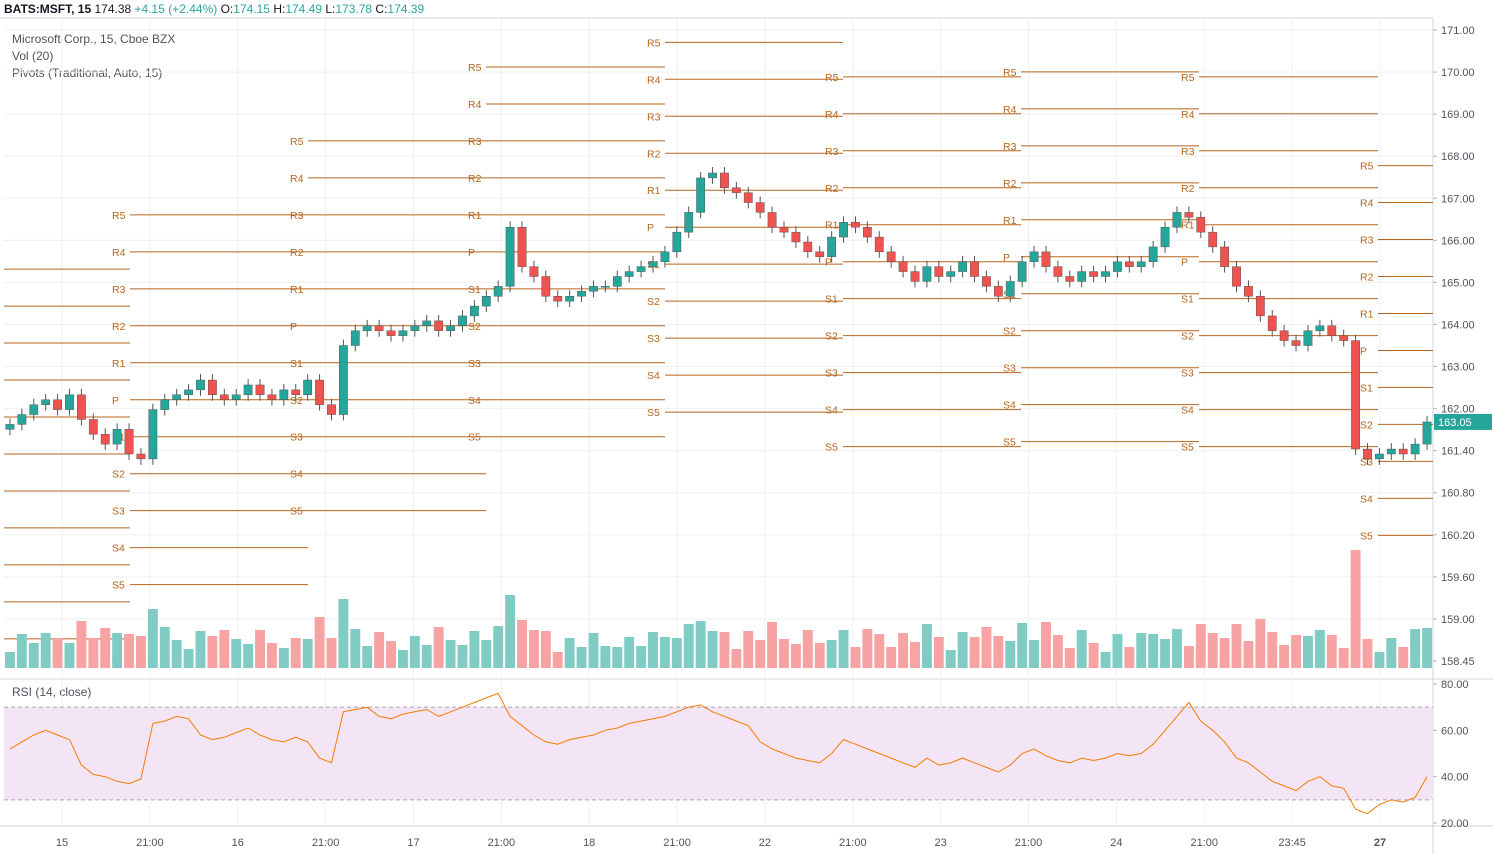  I want to click on rsi-legend: RSI (14, close), so click(52, 692).